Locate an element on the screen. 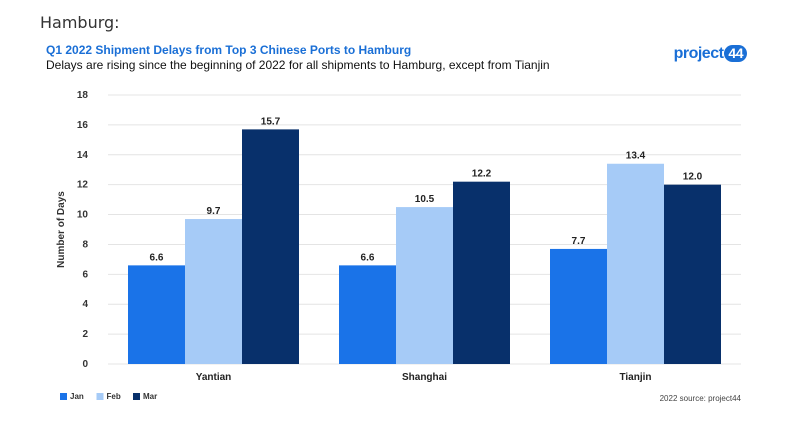  legend-swatch-mar is located at coordinates (136, 396).